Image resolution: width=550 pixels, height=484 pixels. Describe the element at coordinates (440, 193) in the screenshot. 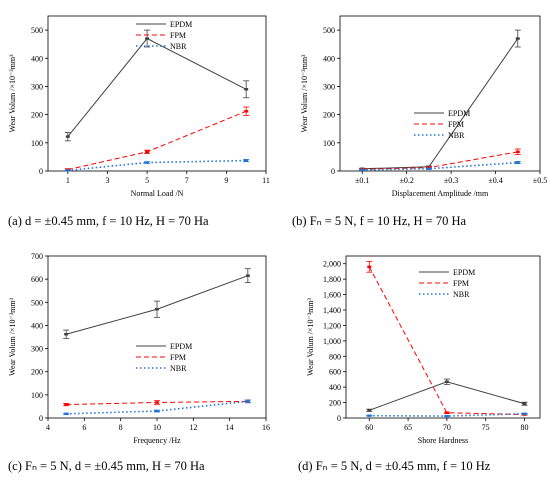

I see `x-axis-label: Displacement Amplitude /mm` at that location.